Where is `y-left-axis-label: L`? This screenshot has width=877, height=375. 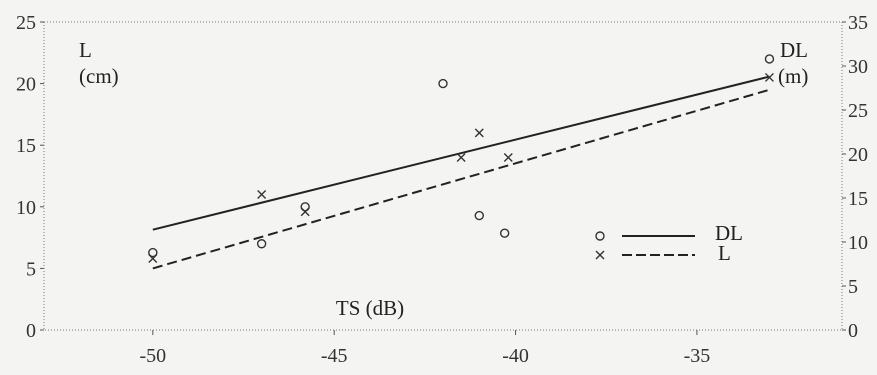 y-left-axis-label: L is located at coordinates (85, 50).